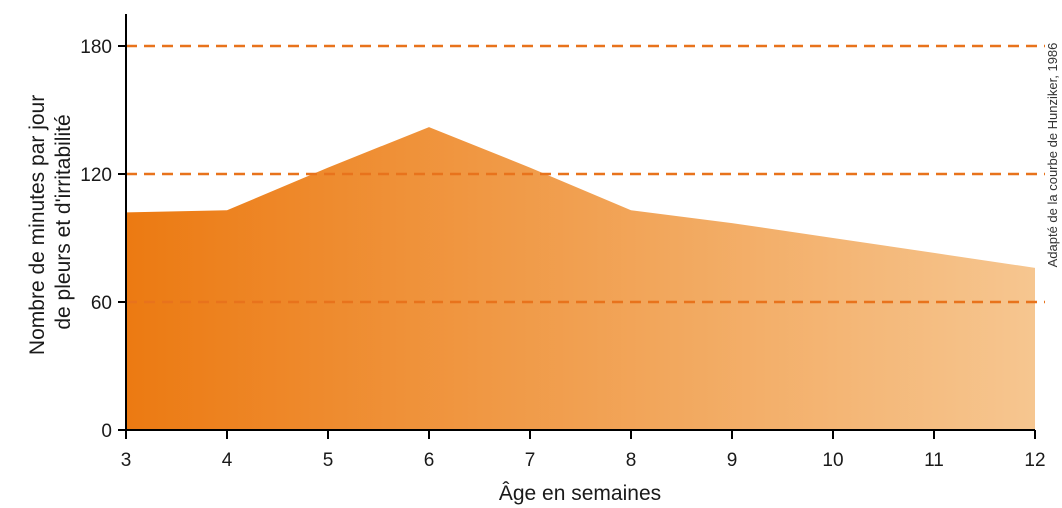 Image resolution: width=1062 pixels, height=508 pixels. Describe the element at coordinates (583, 450) in the screenshot. I see `x-axis-ticks: 3 4 5 6 7 8 9 10 11 12` at that location.